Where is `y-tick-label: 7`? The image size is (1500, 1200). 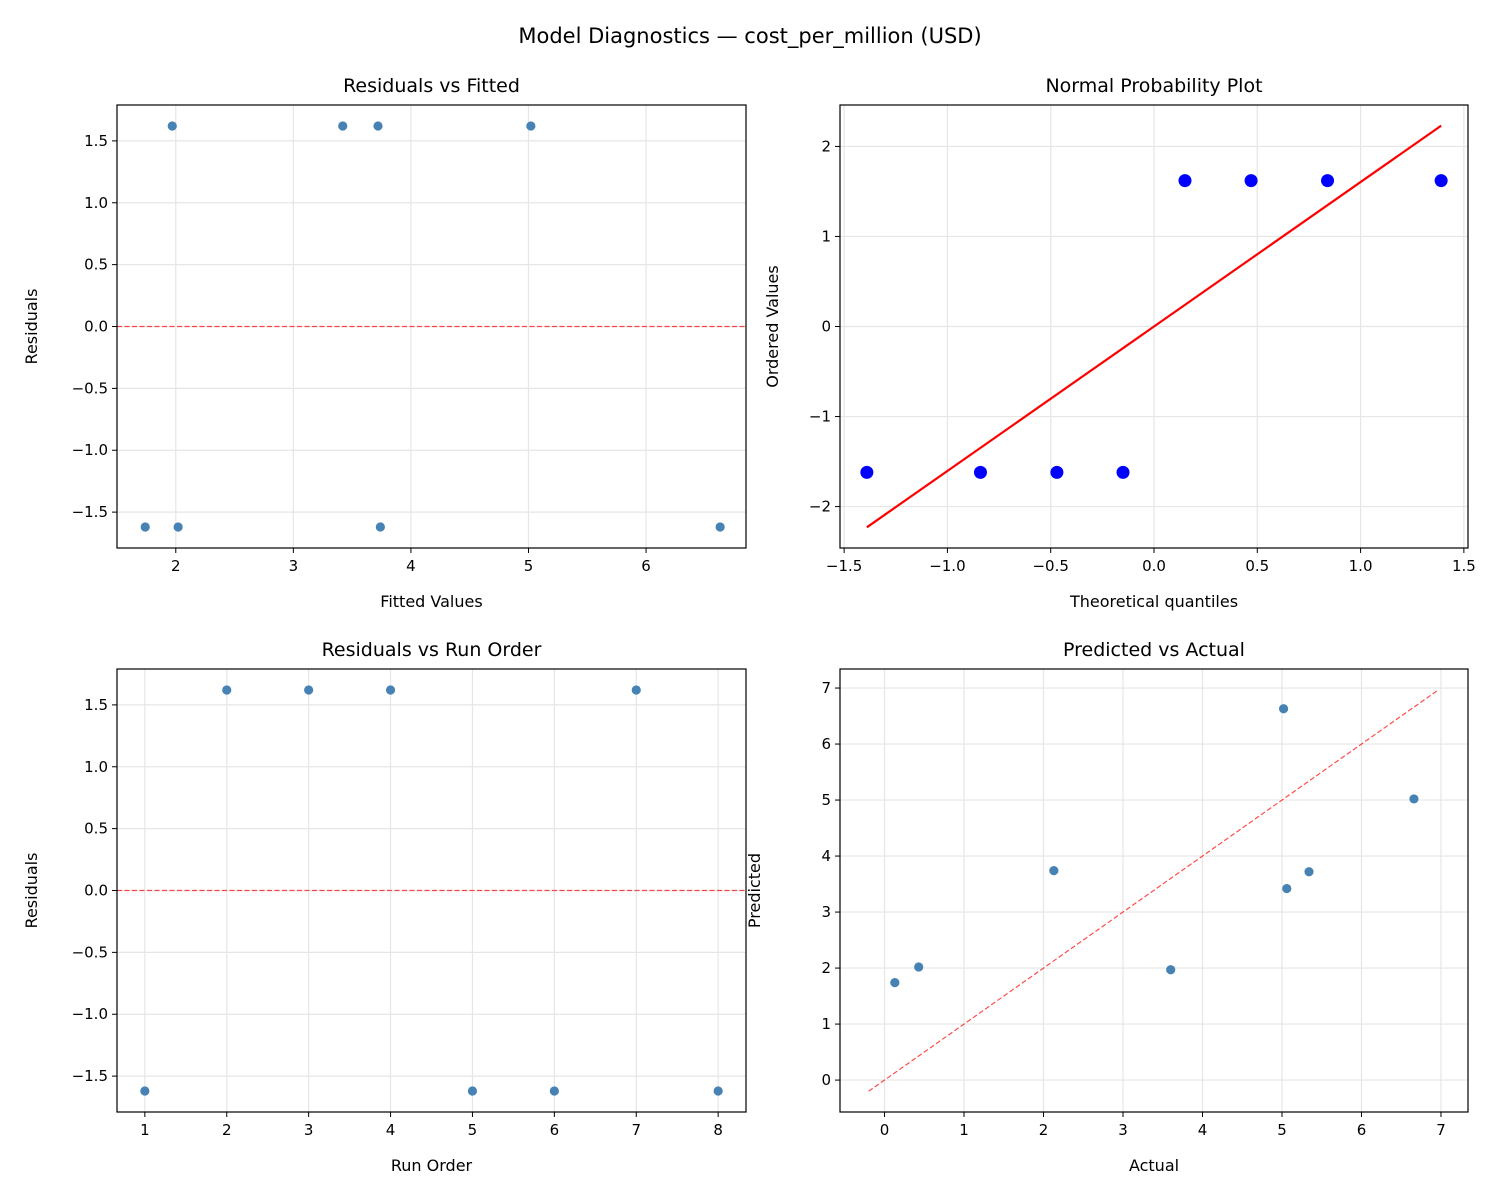 y-tick-label: 7 is located at coordinates (826, 688).